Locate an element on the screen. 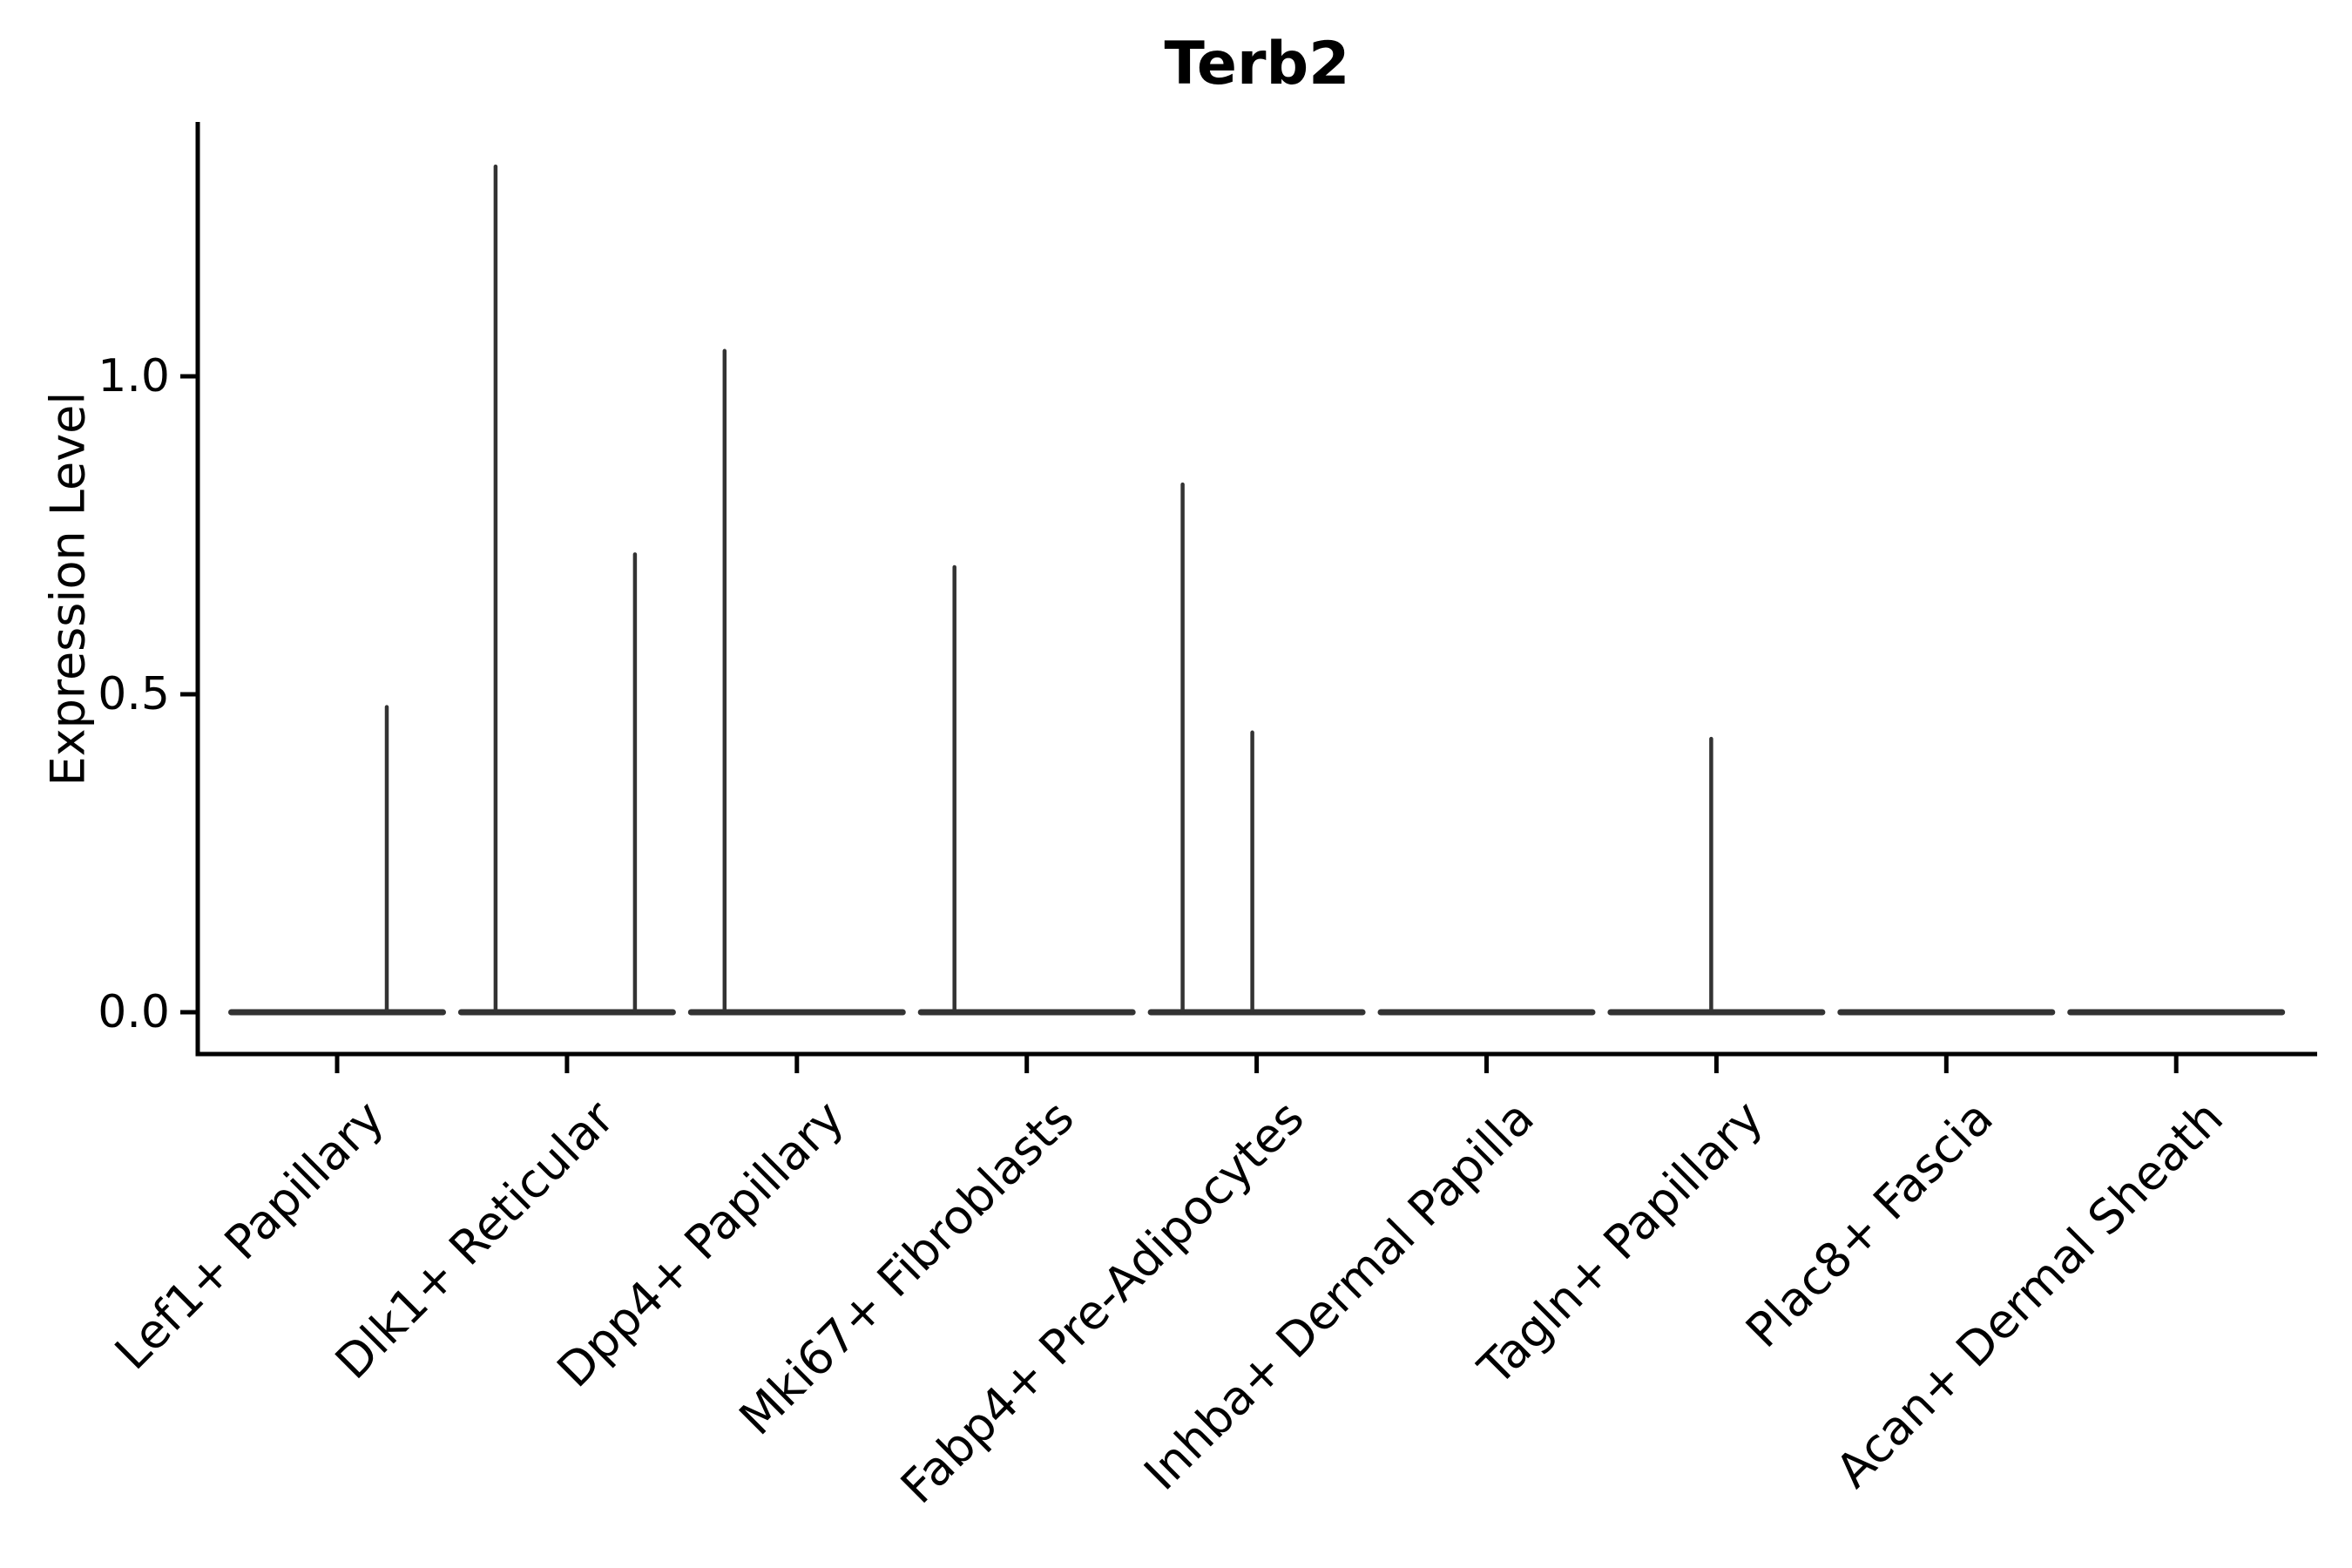 Image resolution: width=2352 pixels, height=1568 pixels. y-tick-label: 0.5 is located at coordinates (134, 694).